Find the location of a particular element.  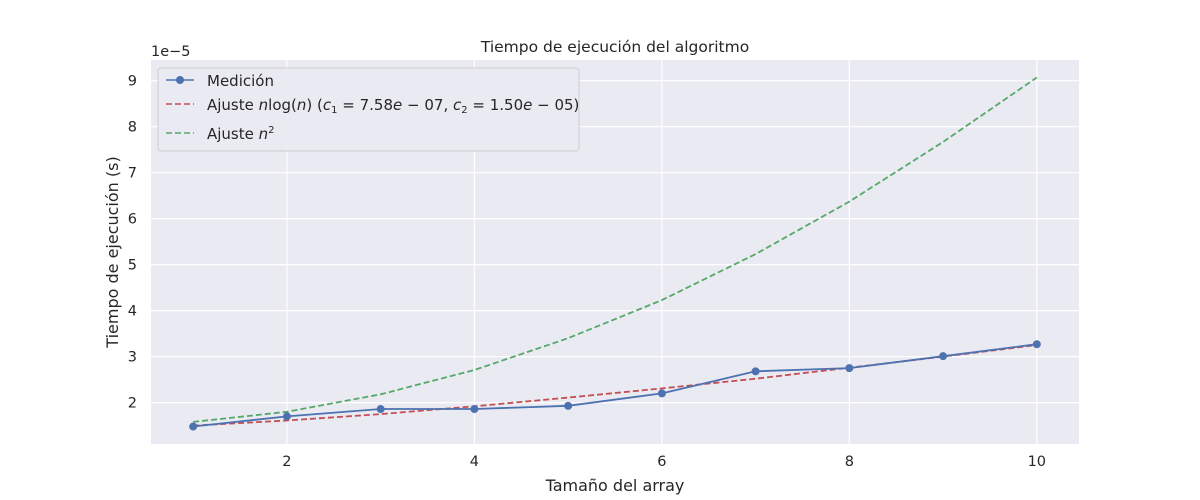

x-tick-label: 8 is located at coordinates (849, 462).